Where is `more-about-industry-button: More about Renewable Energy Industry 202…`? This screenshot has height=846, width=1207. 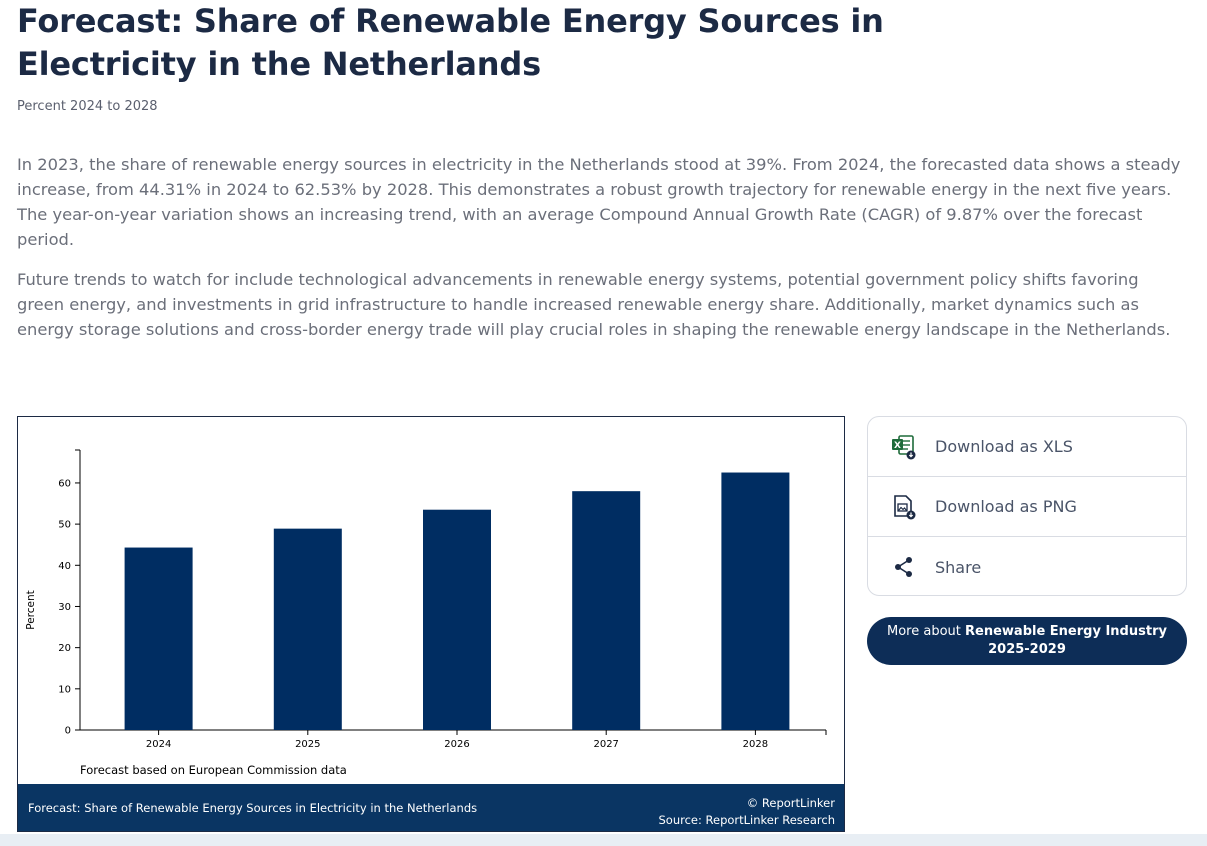 more-about-industry-button: More about Renewable Energy Industry 202… is located at coordinates (1027, 641).